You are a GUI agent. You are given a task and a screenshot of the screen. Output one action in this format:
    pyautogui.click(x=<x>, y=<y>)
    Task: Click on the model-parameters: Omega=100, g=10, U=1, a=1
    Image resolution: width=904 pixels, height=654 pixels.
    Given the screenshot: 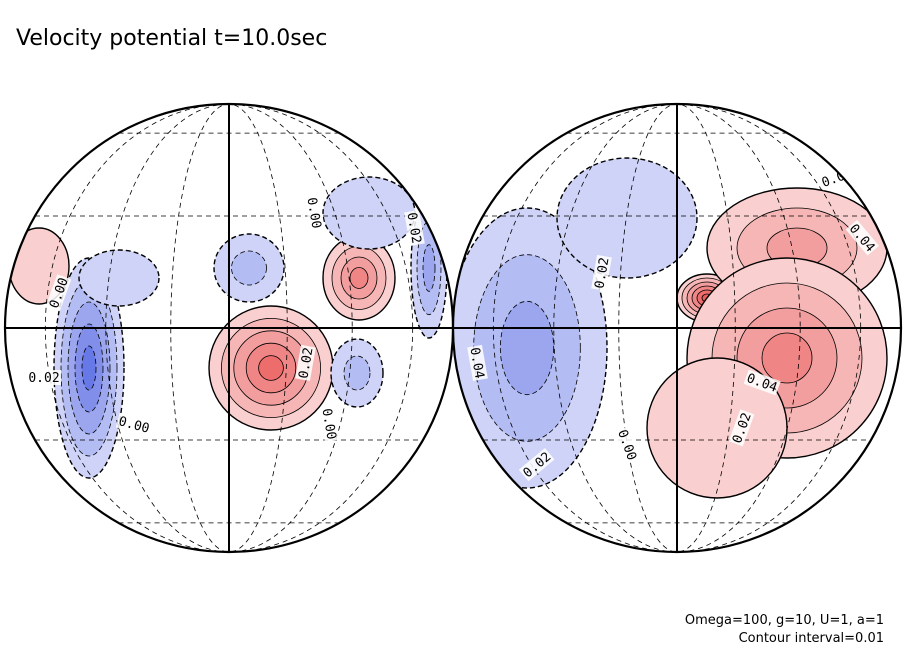 What is the action you would take?
    pyautogui.click(x=784, y=620)
    